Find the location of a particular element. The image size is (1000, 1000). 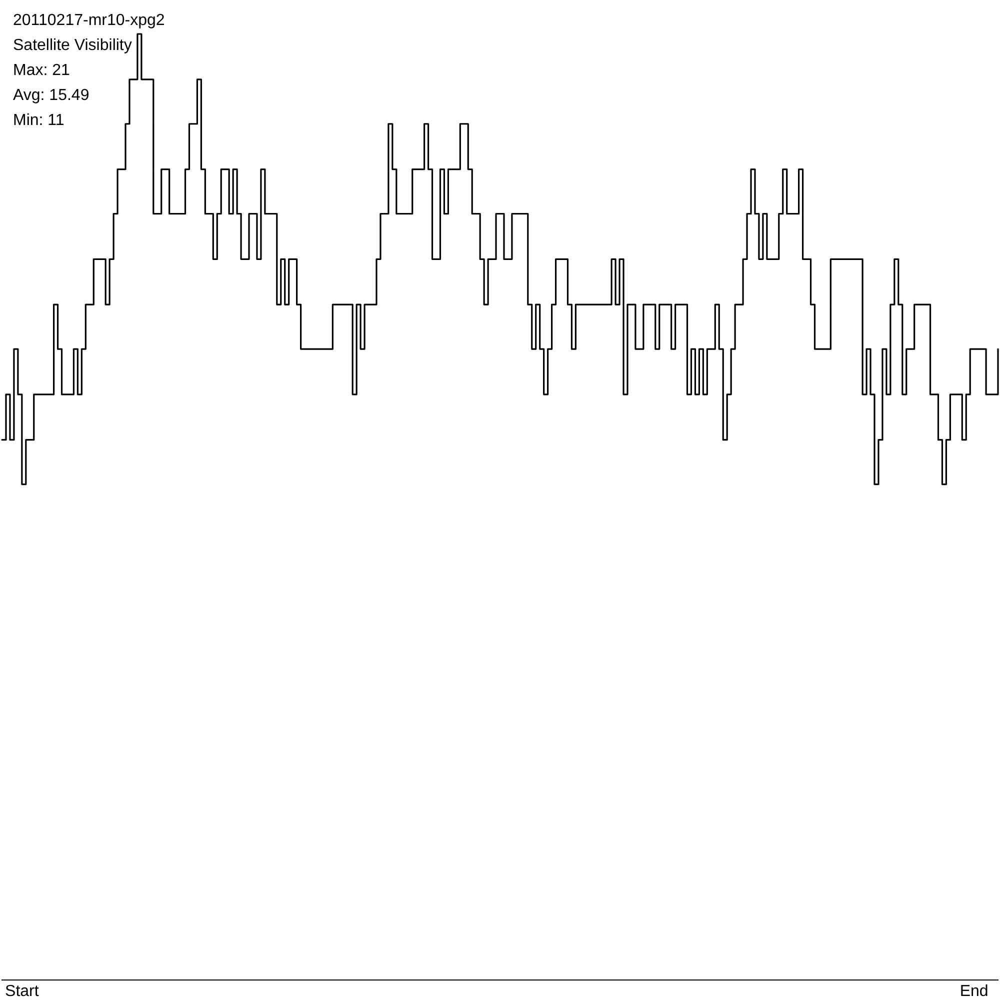

annotation: Min: 11 is located at coordinates (39, 121).